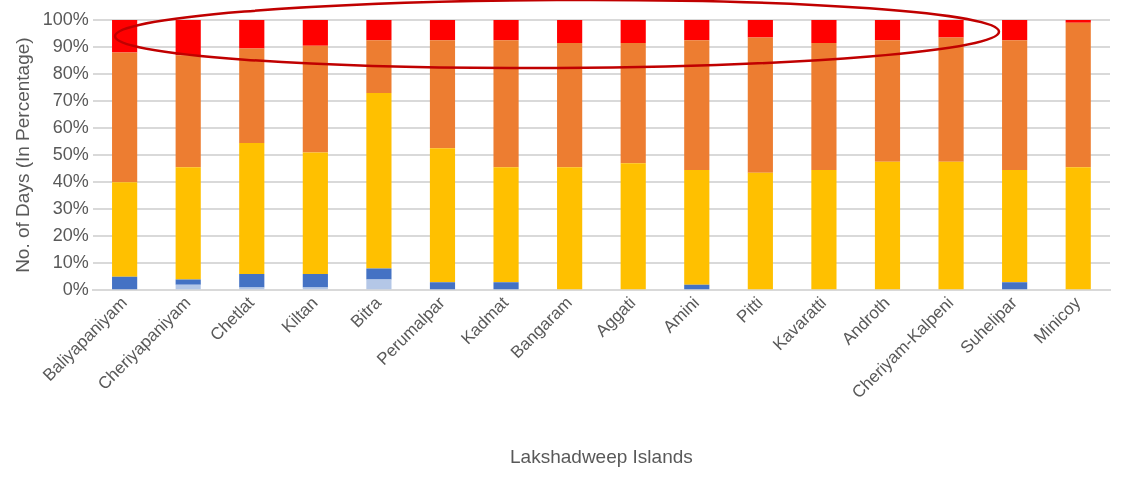  What do you see at coordinates (75, 289) in the screenshot?
I see `y-tick-label: 0%` at bounding box center [75, 289].